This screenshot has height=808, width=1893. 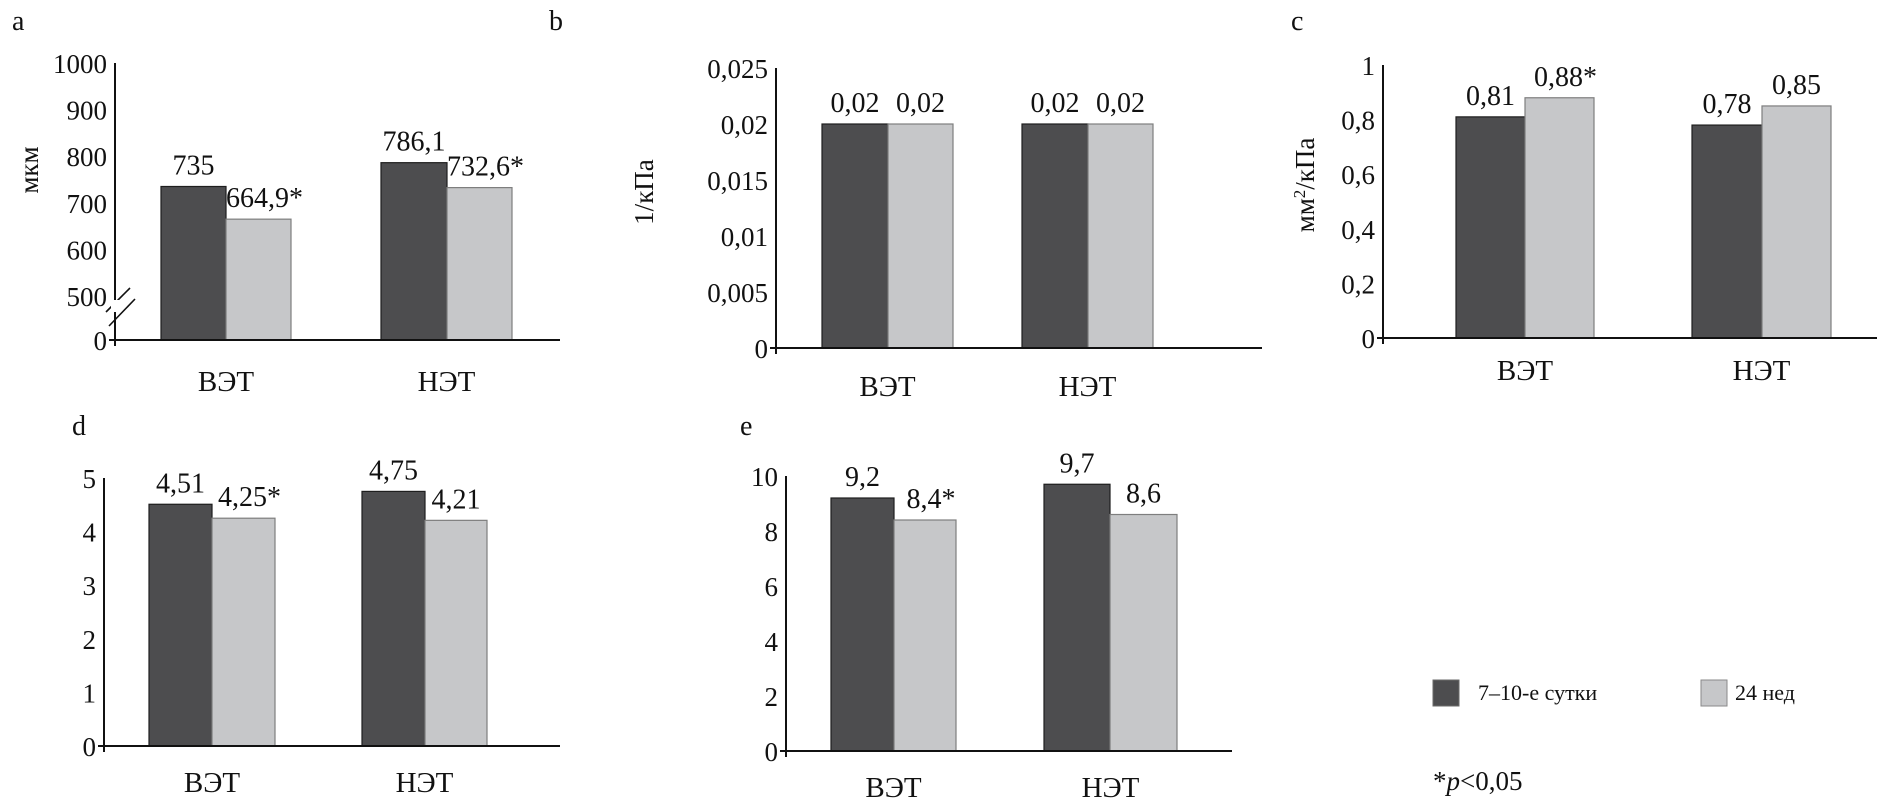 What do you see at coordinates (1305, 164) in the screenshot?
I see `y-axis-label-tail: /кПа` at bounding box center [1305, 164].